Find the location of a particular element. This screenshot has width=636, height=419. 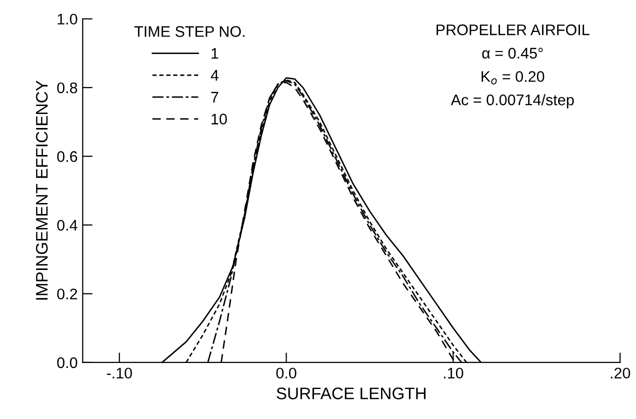

annotation: PROPELLER AIRFOIL is located at coordinates (513, 30).